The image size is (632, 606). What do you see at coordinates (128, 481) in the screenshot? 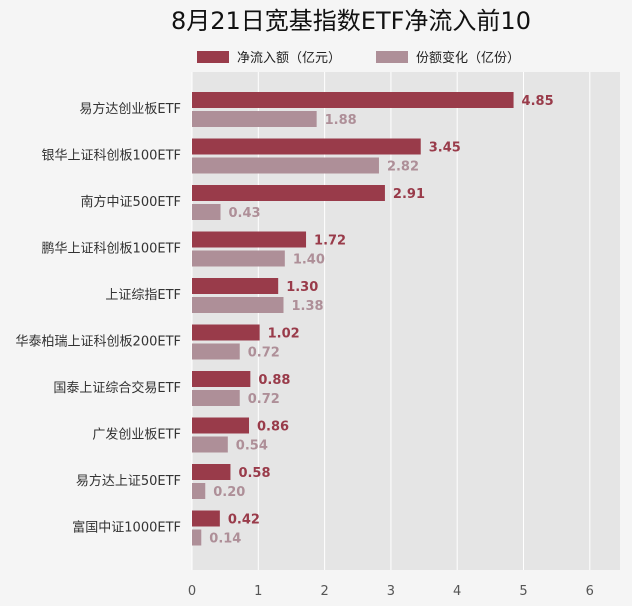
I see `category-label: 易方达上证50ETF` at bounding box center [128, 481].